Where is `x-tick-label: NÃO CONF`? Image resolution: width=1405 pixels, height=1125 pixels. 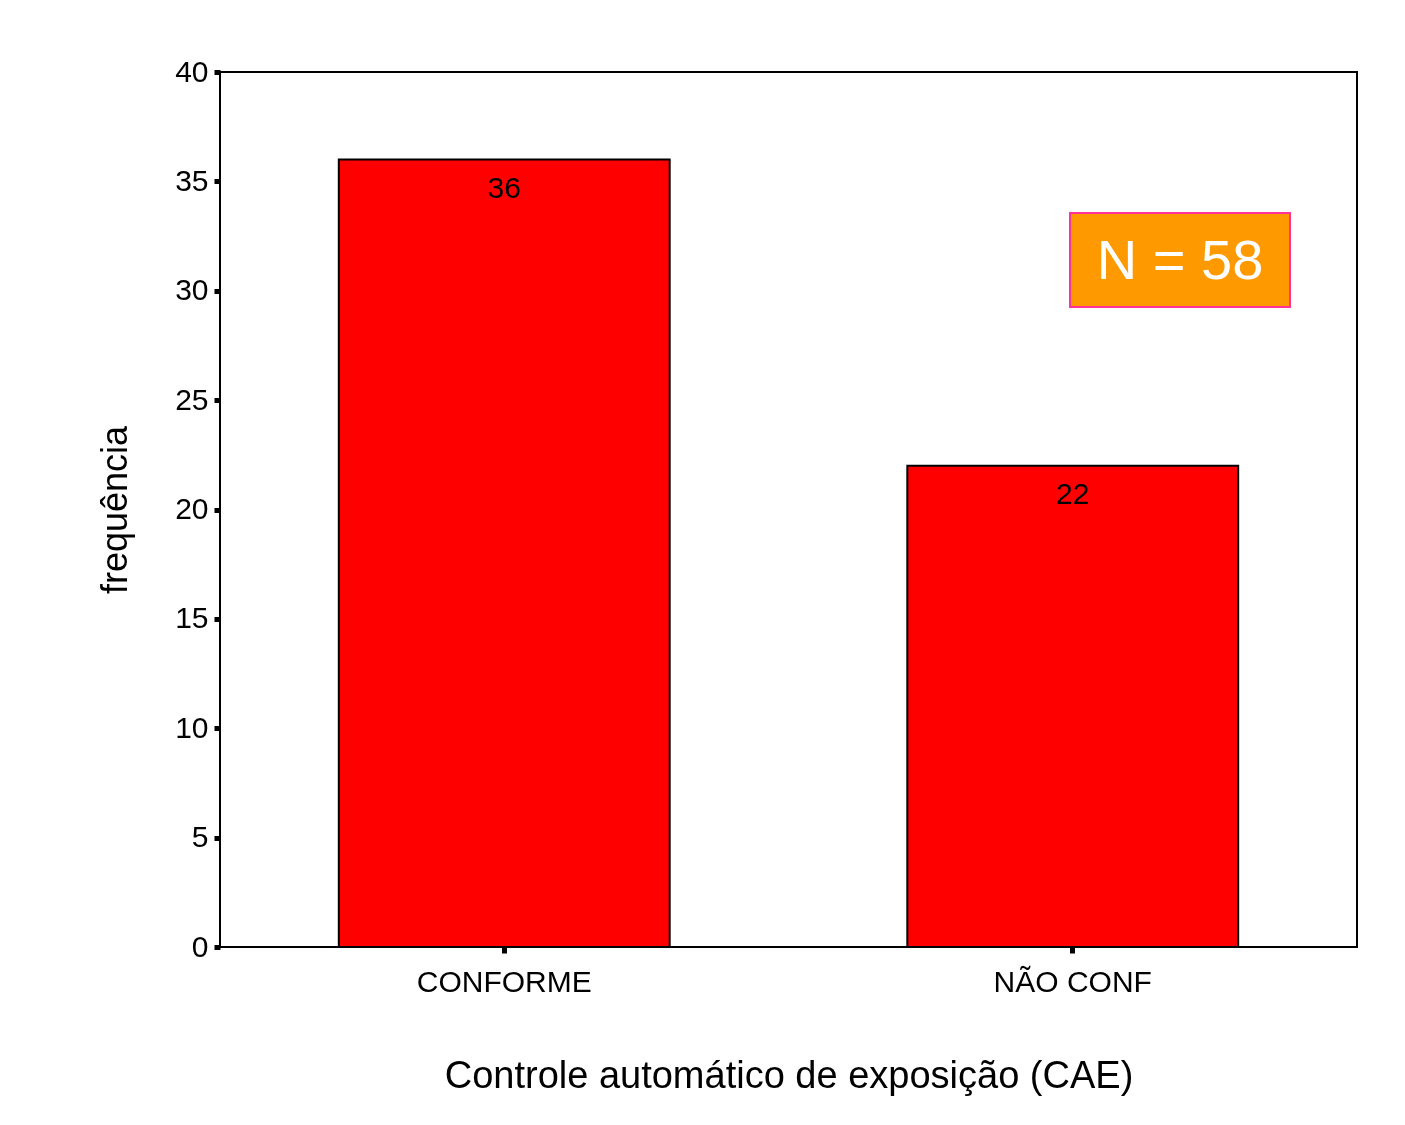
x-tick-label: NÃO CONF is located at coordinates (1072, 981).